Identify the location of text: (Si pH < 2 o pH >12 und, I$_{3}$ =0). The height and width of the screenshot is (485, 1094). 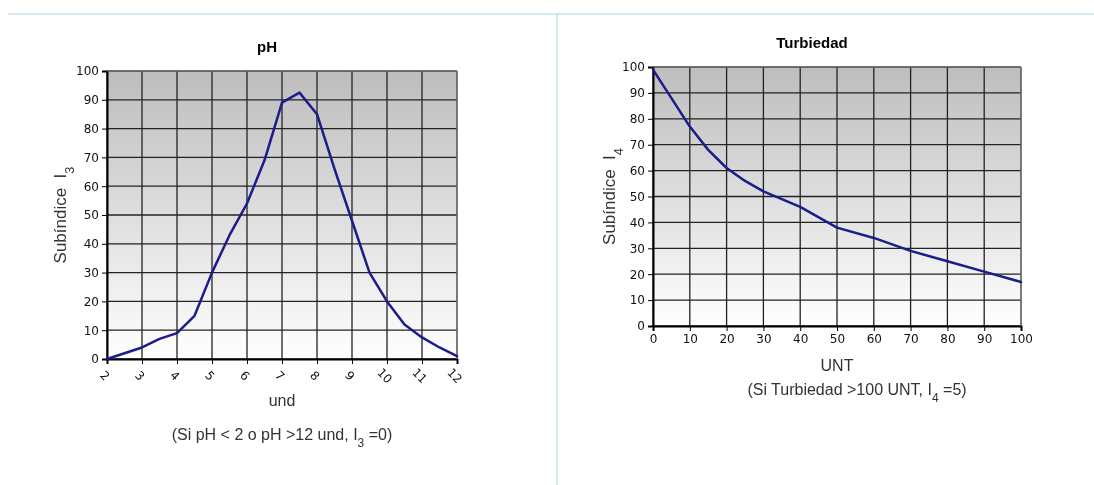
(282, 438).